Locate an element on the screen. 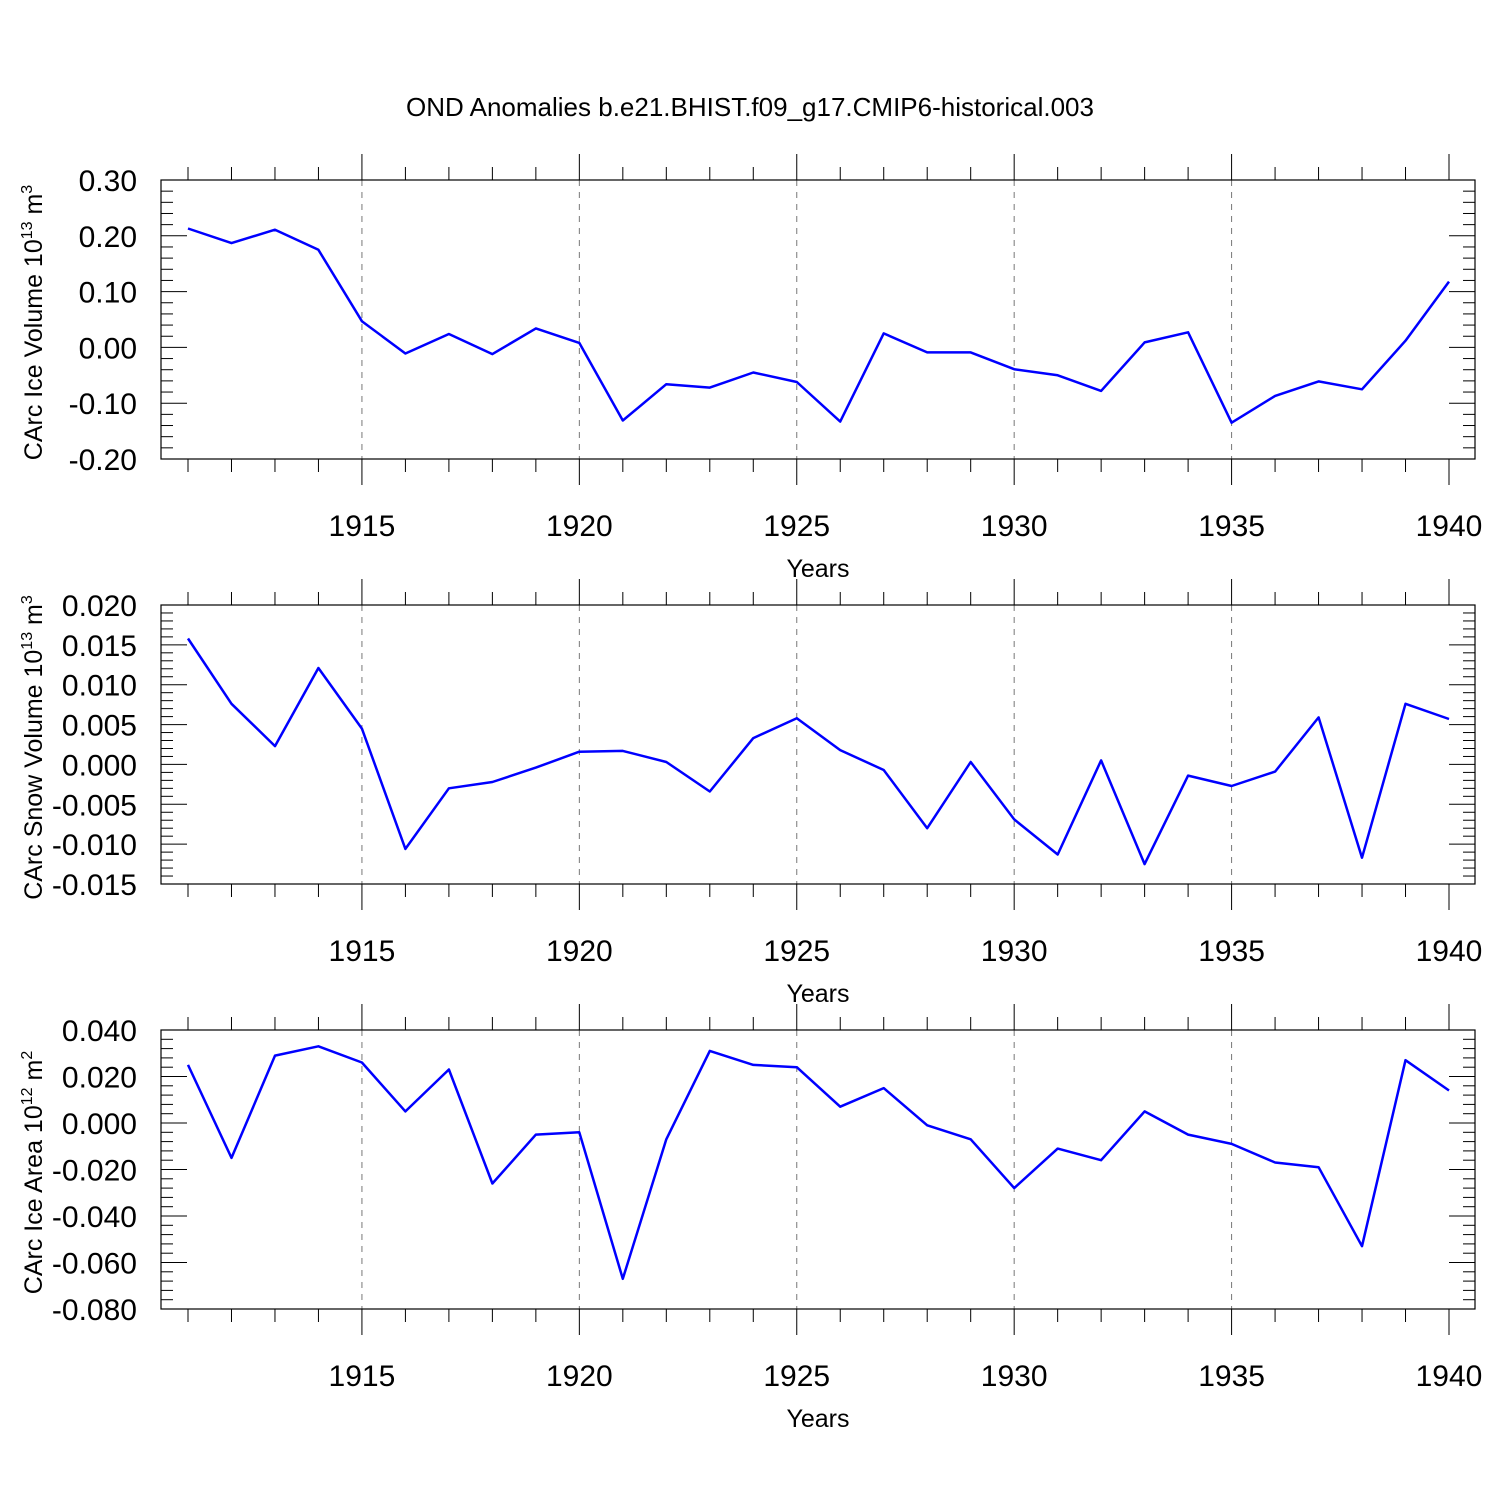 The height and width of the screenshot is (1500, 1500). y-axis-label-exponent: 12 is located at coordinates (27, 1096).